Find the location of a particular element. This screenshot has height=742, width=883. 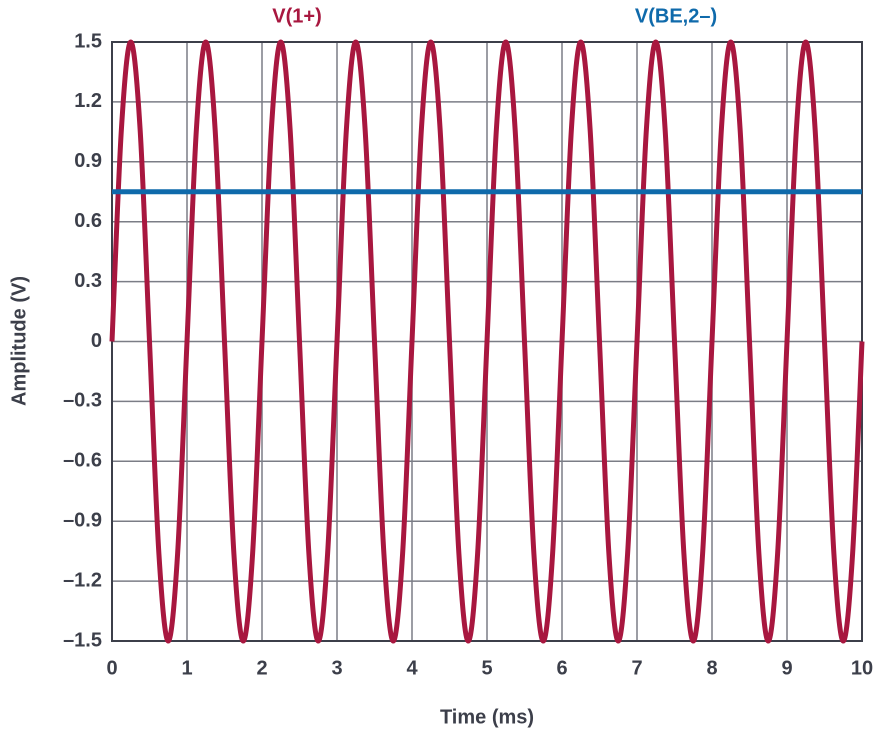

x-tick-label: 4 is located at coordinates (412, 668).